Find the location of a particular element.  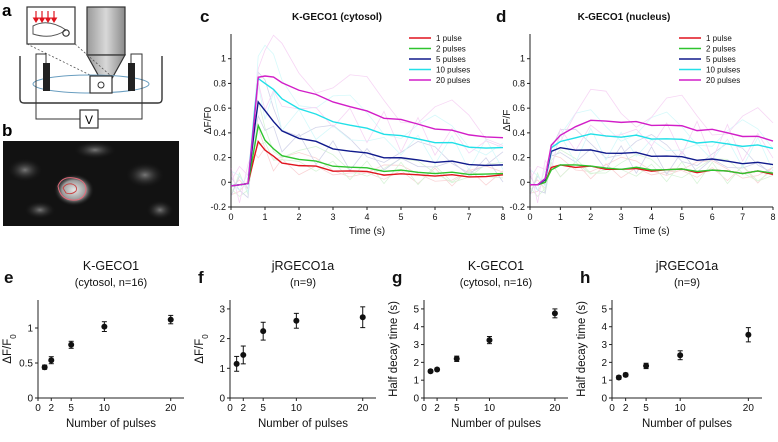

culture-dish is located at coordinates (91, 80).